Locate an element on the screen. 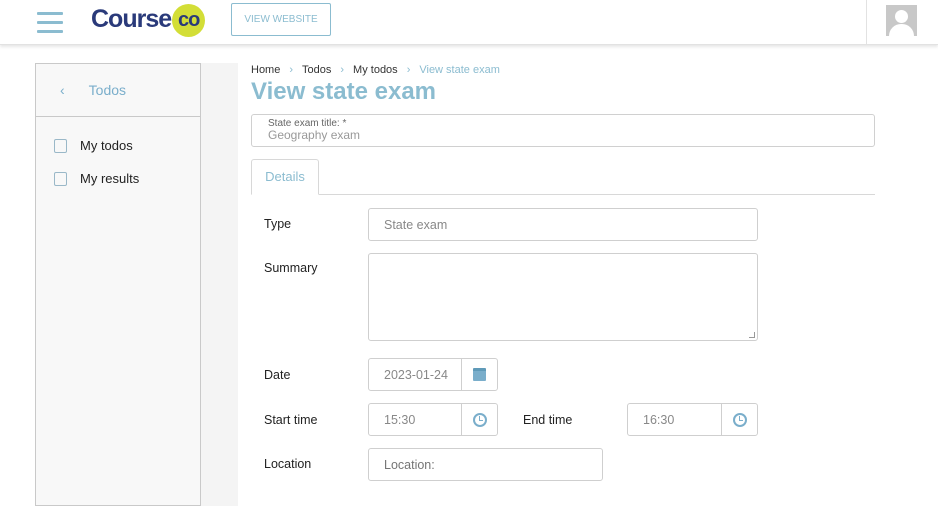  end-time-value: 16:30 is located at coordinates (659, 419).